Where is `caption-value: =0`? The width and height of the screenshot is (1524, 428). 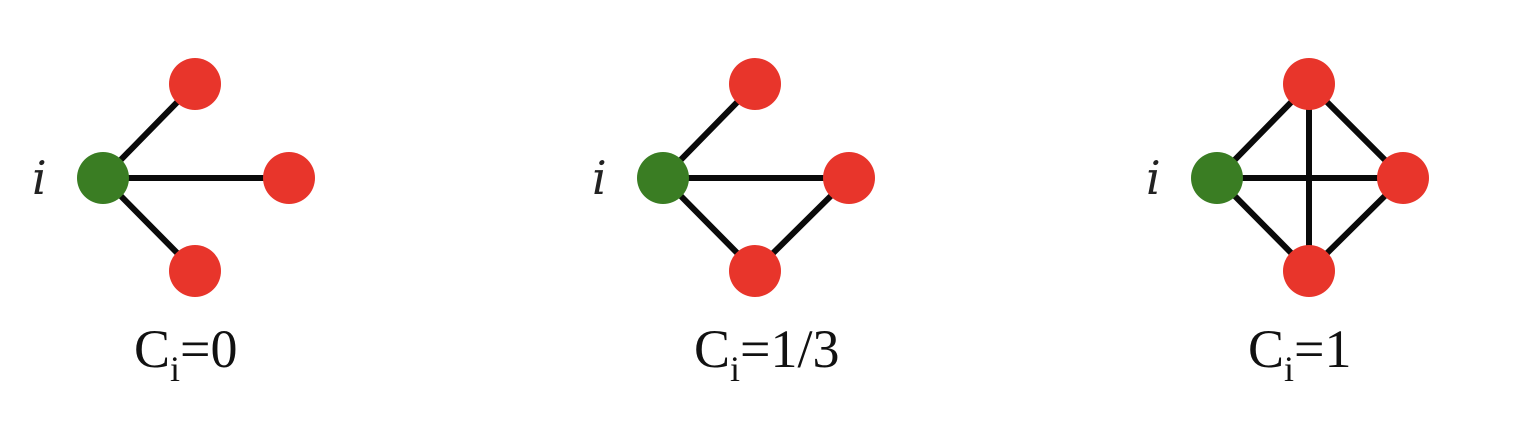 caption-value: =0 is located at coordinates (208, 349).